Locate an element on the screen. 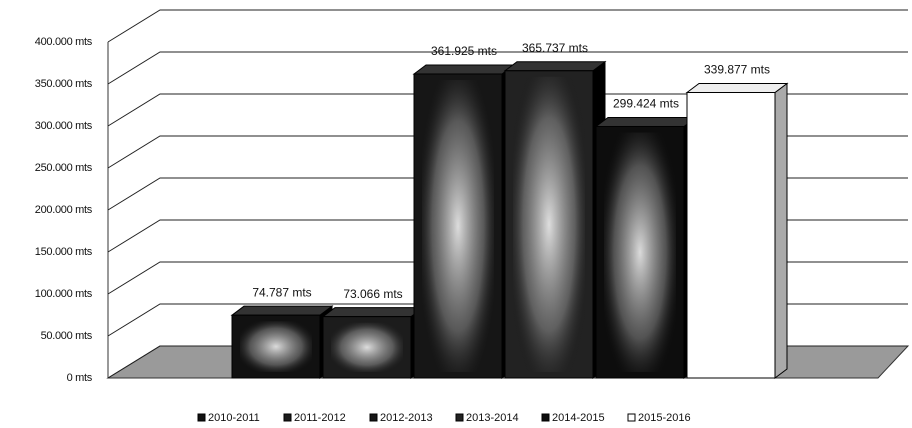  y-tick-label: 0 mts is located at coordinates (80, 378).